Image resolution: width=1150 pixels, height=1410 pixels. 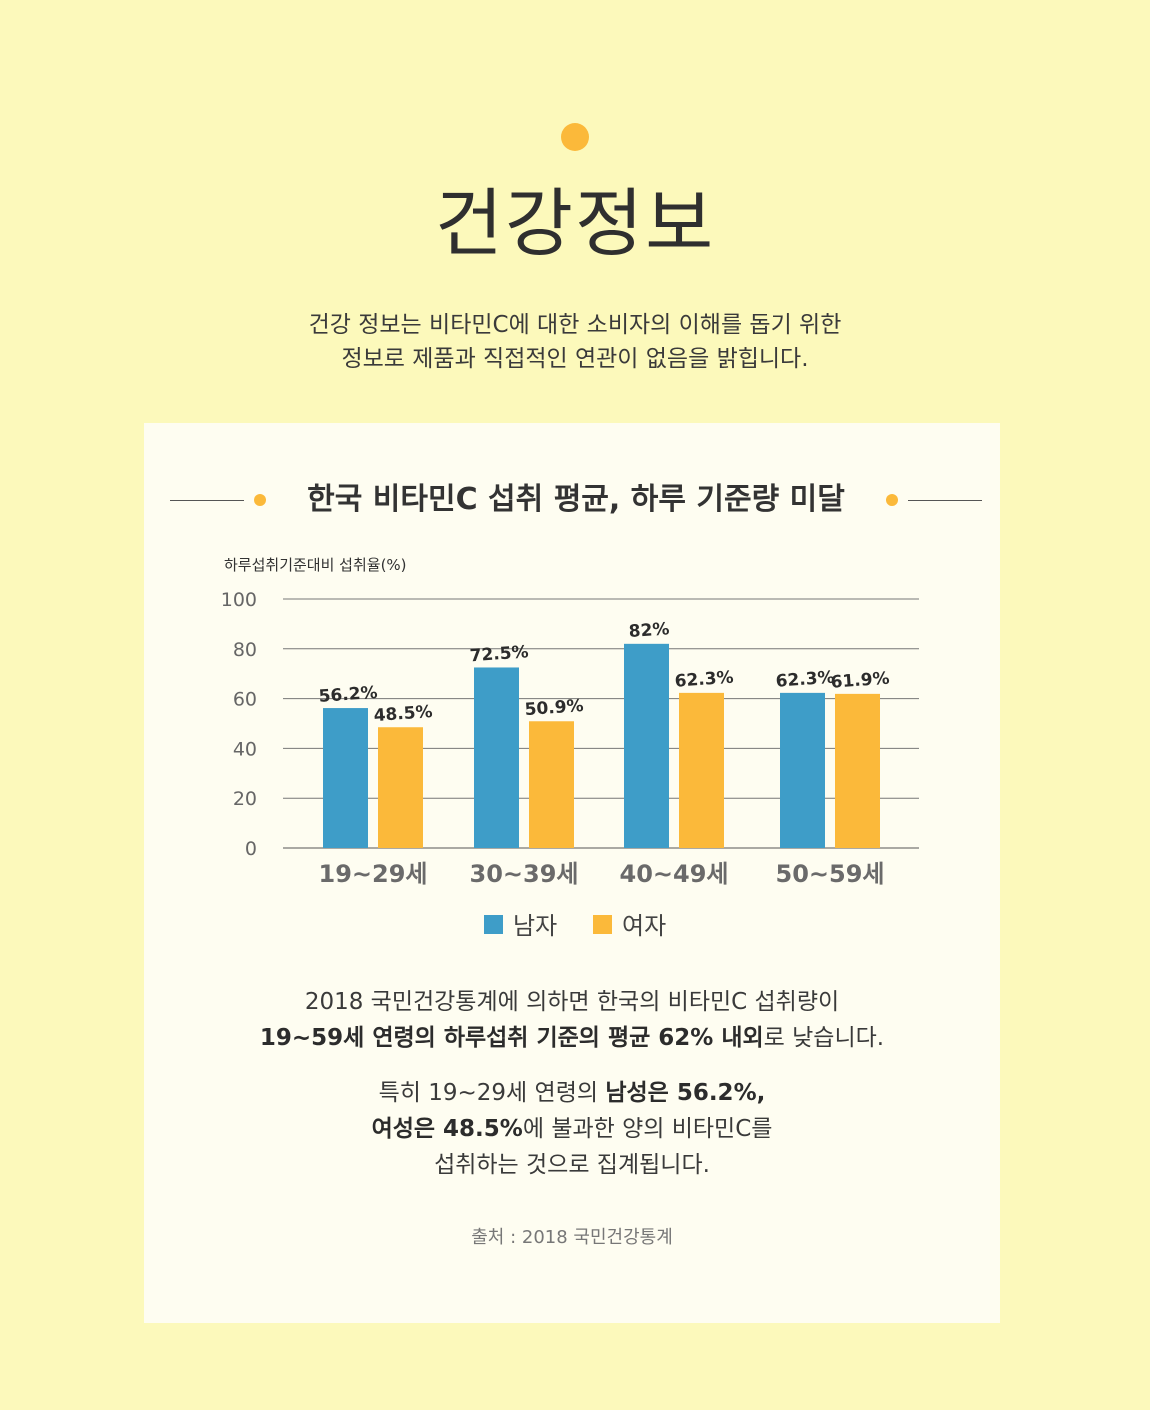 What do you see at coordinates (373, 874) in the screenshot?
I see `x-category-label: 19~29세` at bounding box center [373, 874].